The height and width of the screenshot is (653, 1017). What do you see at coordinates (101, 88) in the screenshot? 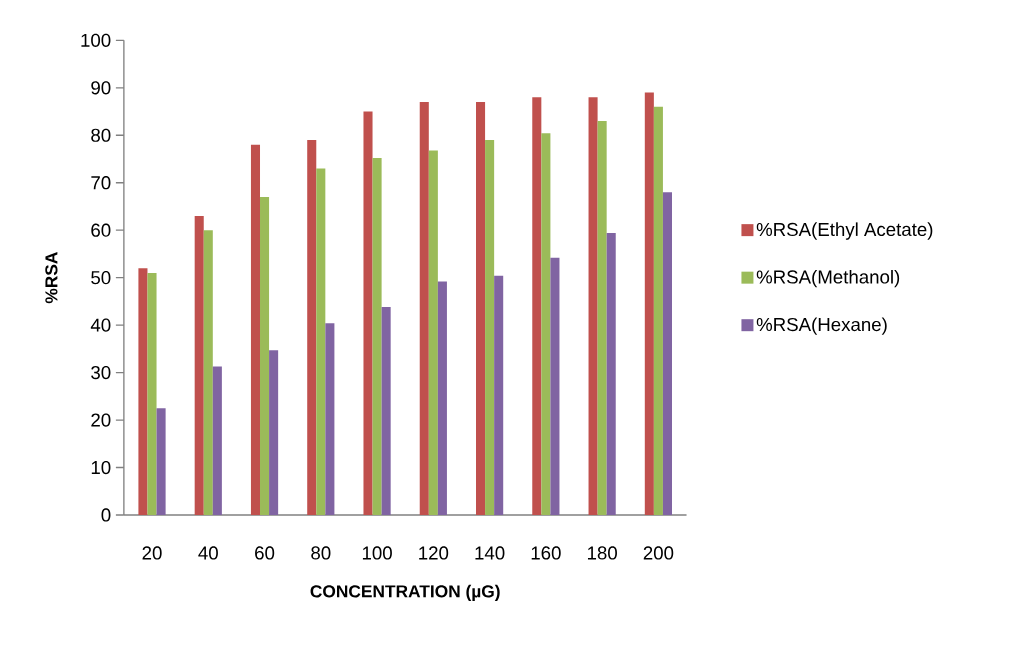
I see `y-tick-label: 90` at bounding box center [101, 88].